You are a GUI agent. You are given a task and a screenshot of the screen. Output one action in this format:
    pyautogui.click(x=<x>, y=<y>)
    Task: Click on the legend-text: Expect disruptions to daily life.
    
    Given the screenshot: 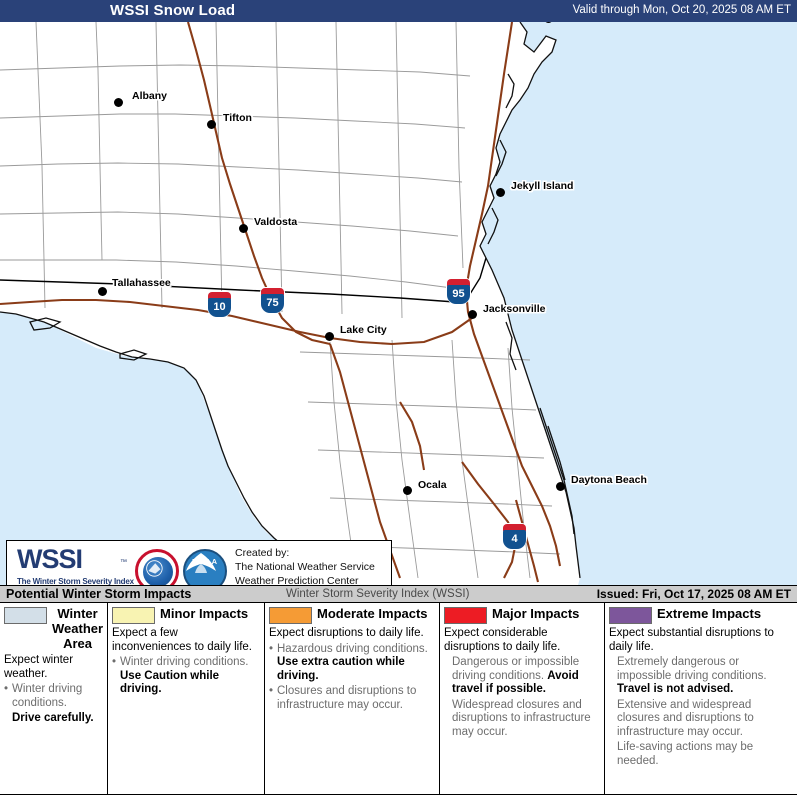 What is the action you would take?
    pyautogui.click(x=346, y=633)
    